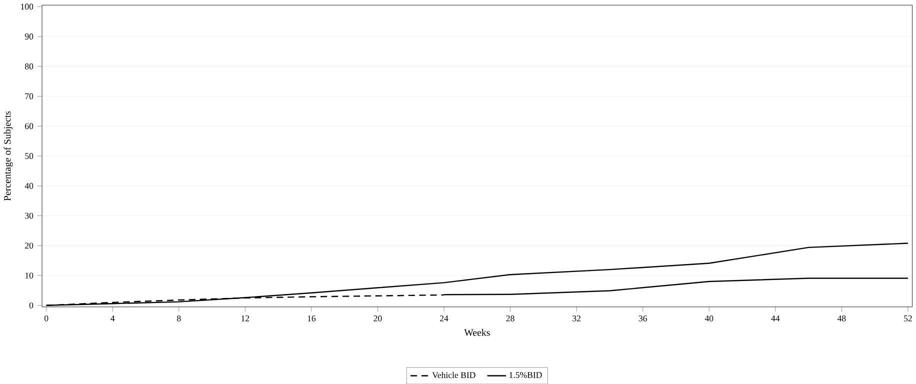 This screenshot has height=384, width=916. I want to click on legend-label: Vehicle BID, so click(454, 375).